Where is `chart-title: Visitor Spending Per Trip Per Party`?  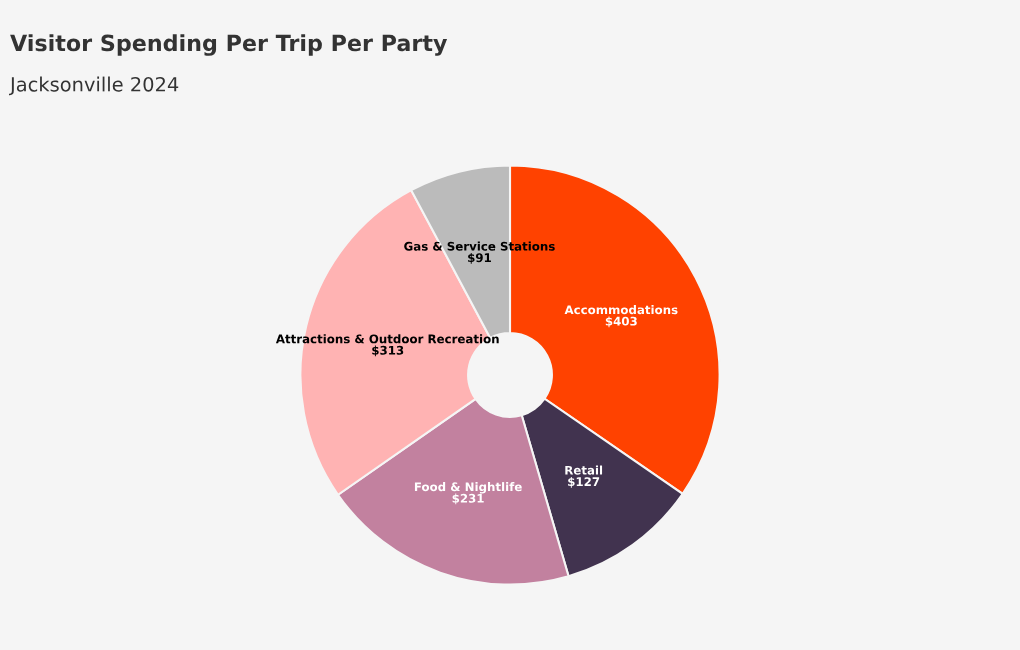 chart-title: Visitor Spending Per Trip Per Party is located at coordinates (229, 45).